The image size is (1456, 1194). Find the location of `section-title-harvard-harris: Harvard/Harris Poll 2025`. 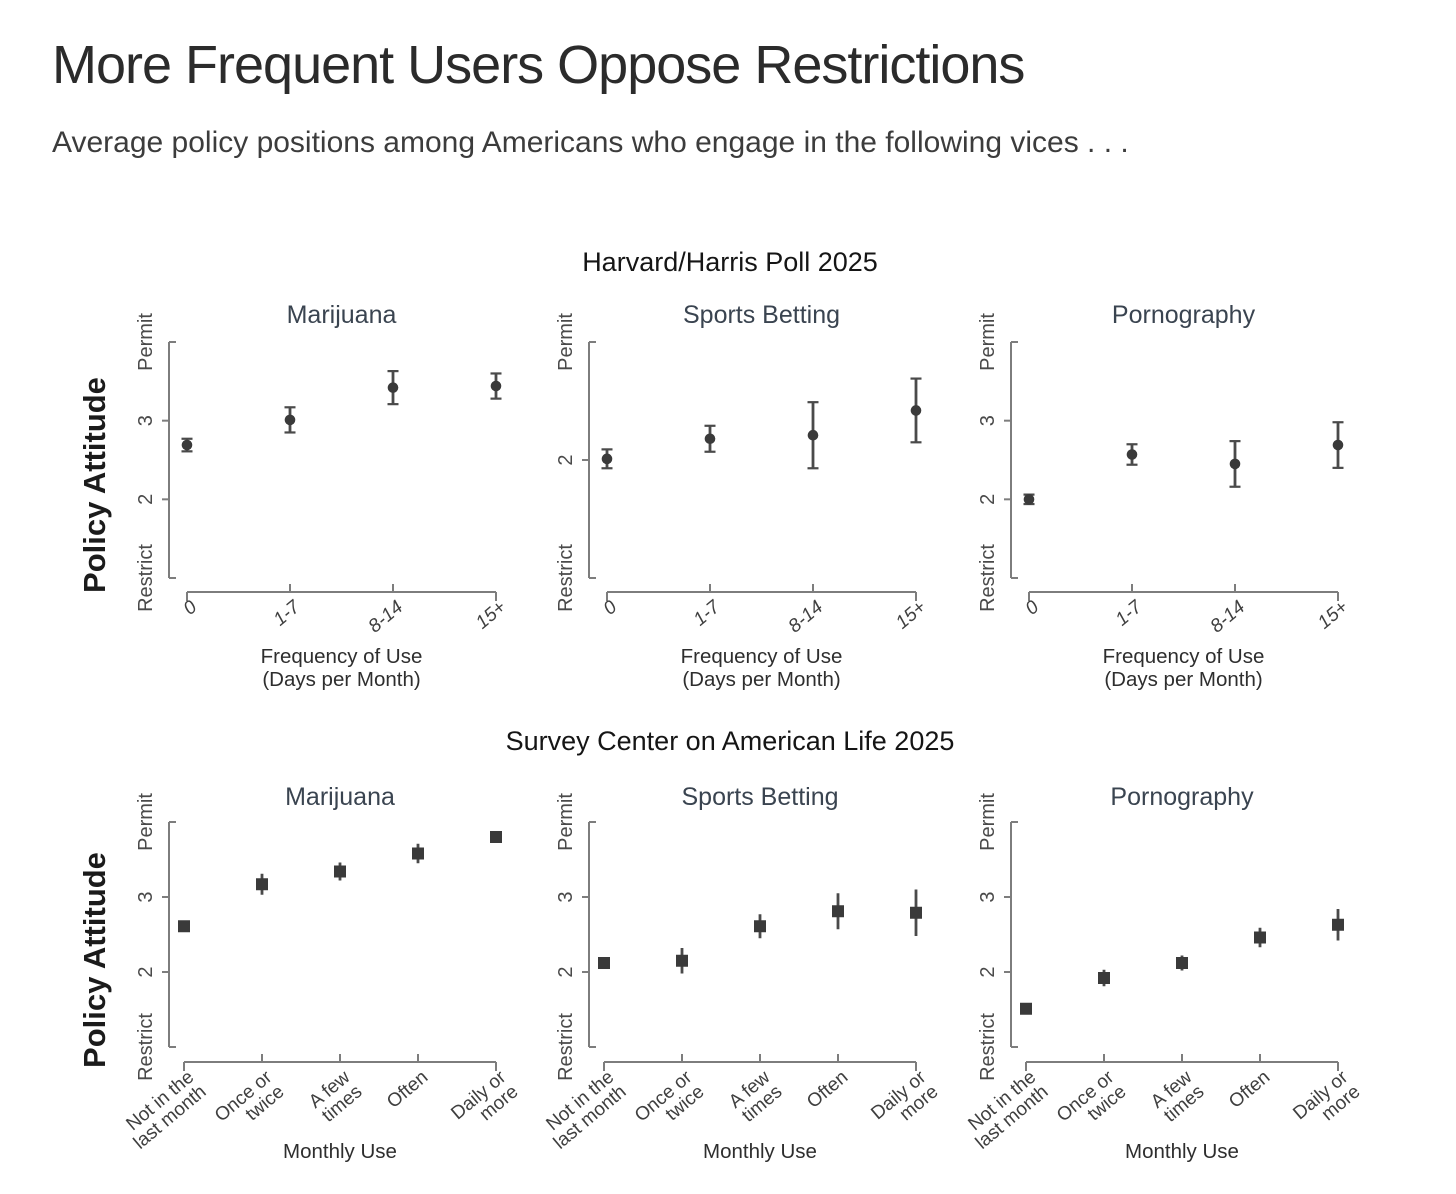

section-title-harvard-harris: Harvard/Harris Poll 2025 is located at coordinates (730, 262).